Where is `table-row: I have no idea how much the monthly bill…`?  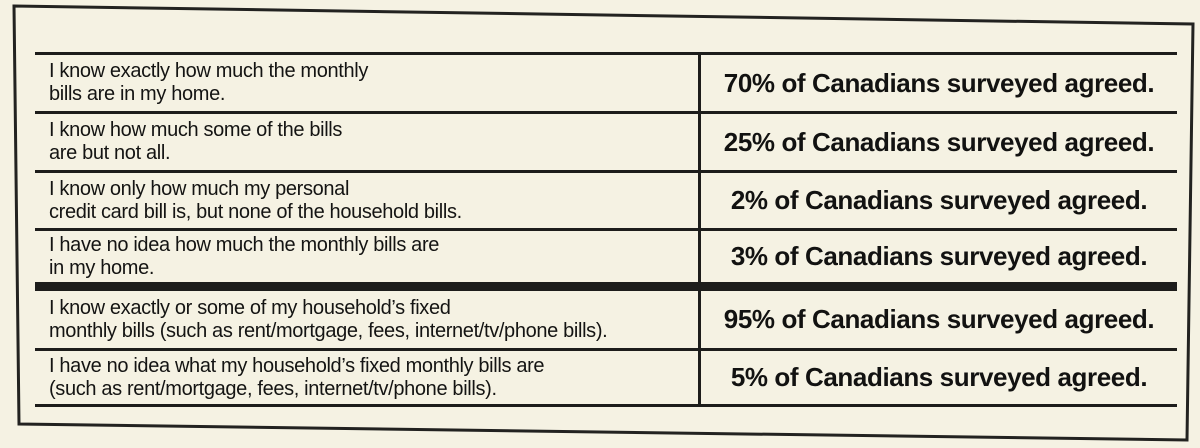
table-row: I have no idea how much the monthly bill… is located at coordinates (606, 261).